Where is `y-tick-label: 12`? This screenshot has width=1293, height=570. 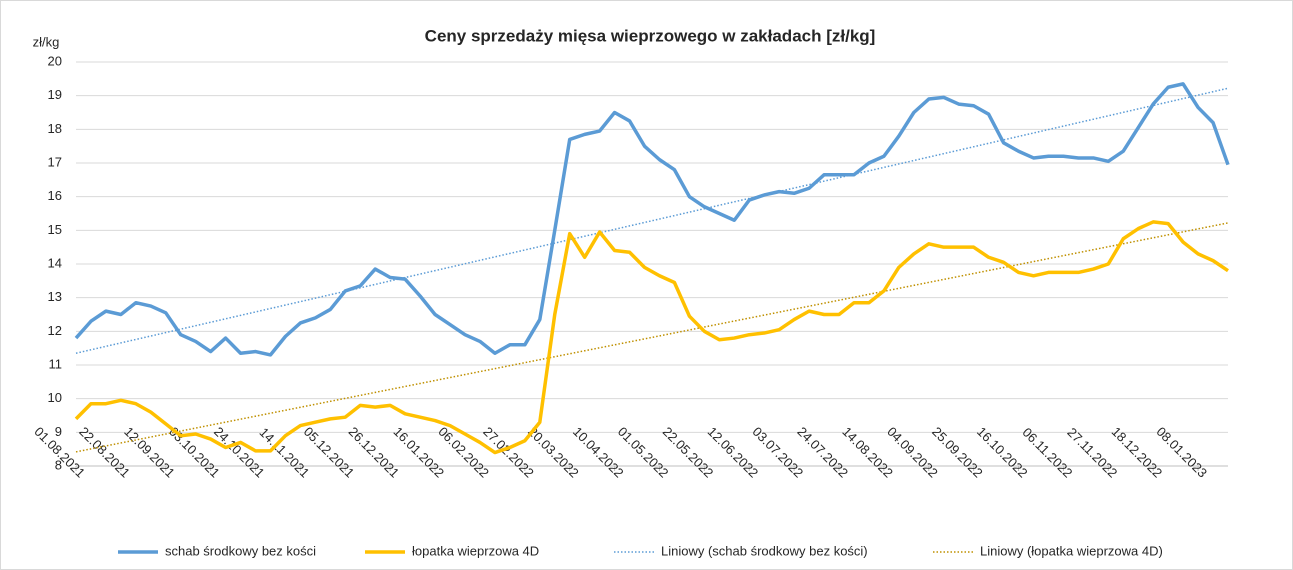 y-tick-label: 12 is located at coordinates (55, 330).